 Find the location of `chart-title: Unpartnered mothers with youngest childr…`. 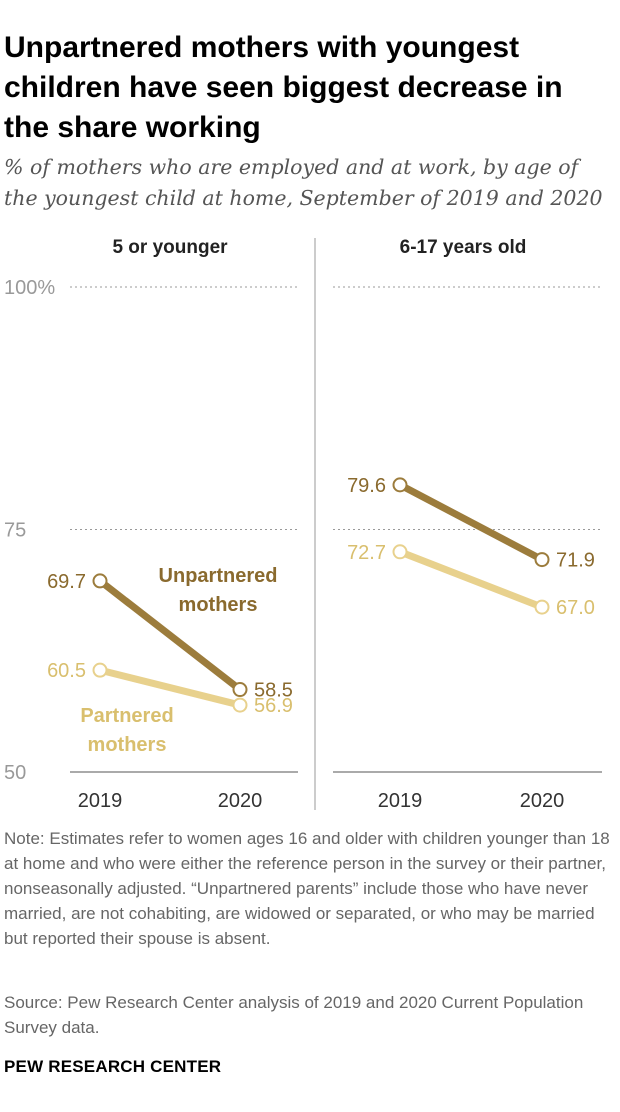

chart-title: Unpartnered mothers with youngest childr… is located at coordinates (283, 87).